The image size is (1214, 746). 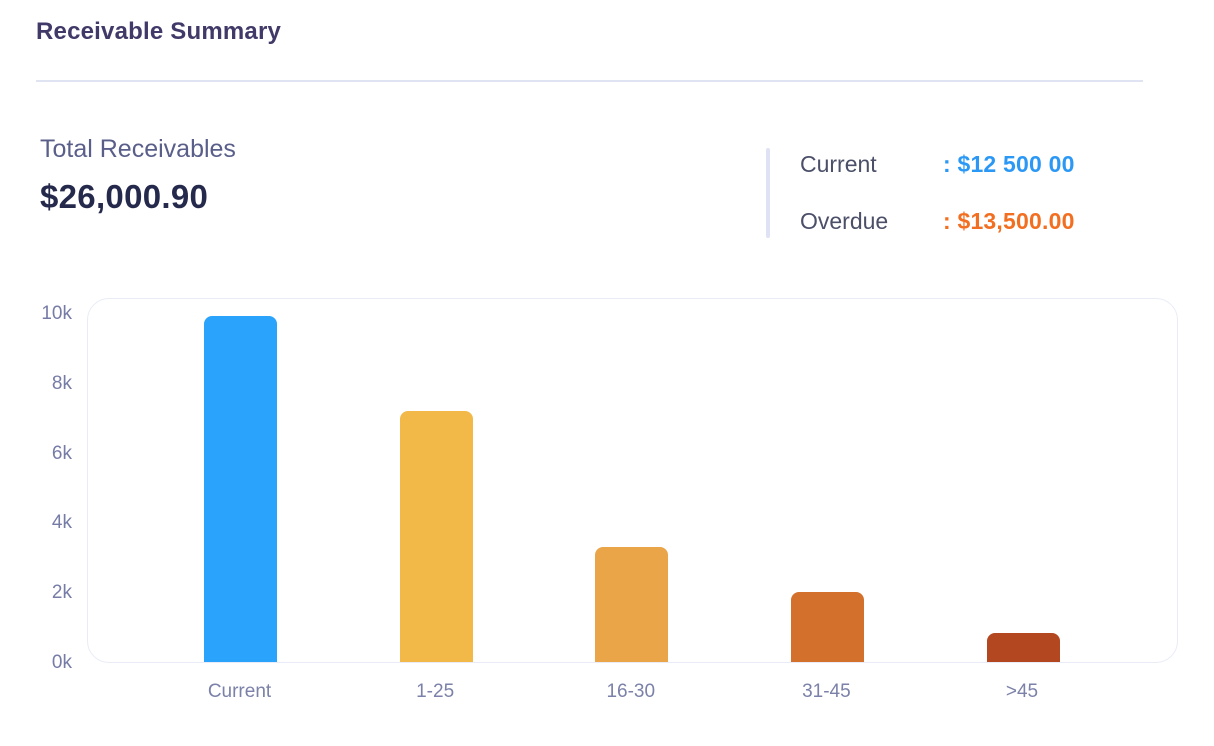 What do you see at coordinates (589, 81) in the screenshot?
I see `header-divider` at bounding box center [589, 81].